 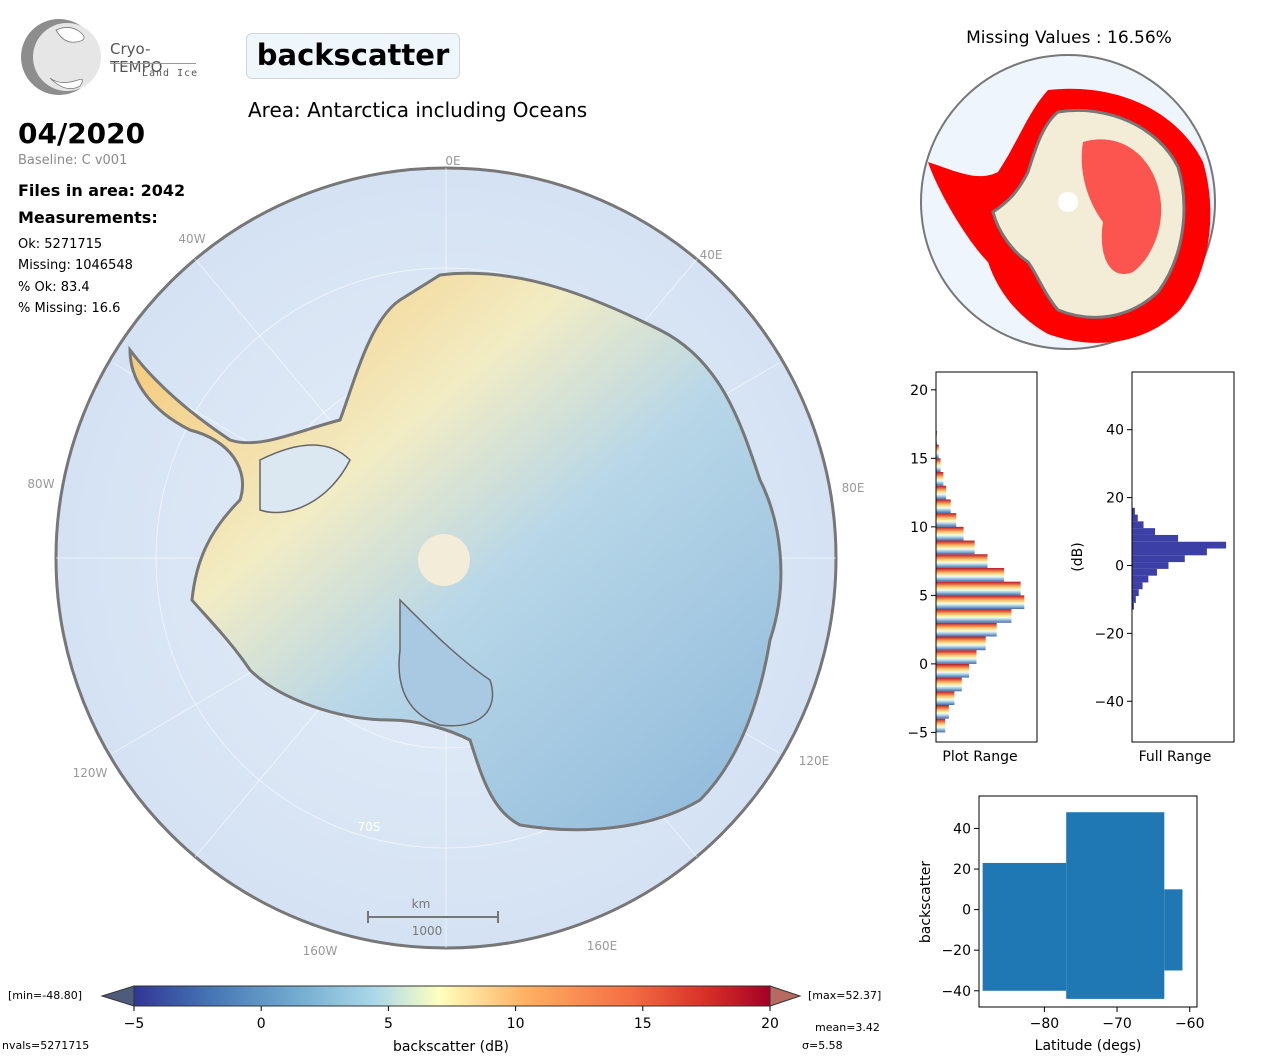 I want to click on colorbar-tick-label: −5, so click(x=134, y=1024).